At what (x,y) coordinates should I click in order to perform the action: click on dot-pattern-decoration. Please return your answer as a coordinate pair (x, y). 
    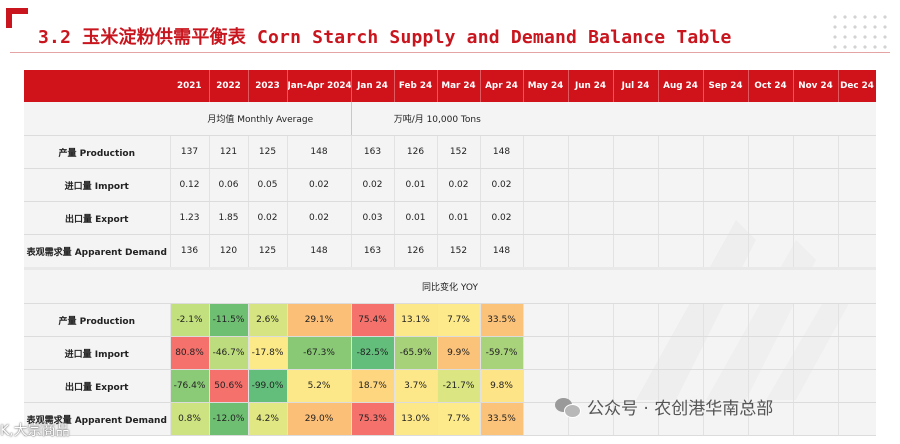
    Looking at the image, I should click on (861, 32).